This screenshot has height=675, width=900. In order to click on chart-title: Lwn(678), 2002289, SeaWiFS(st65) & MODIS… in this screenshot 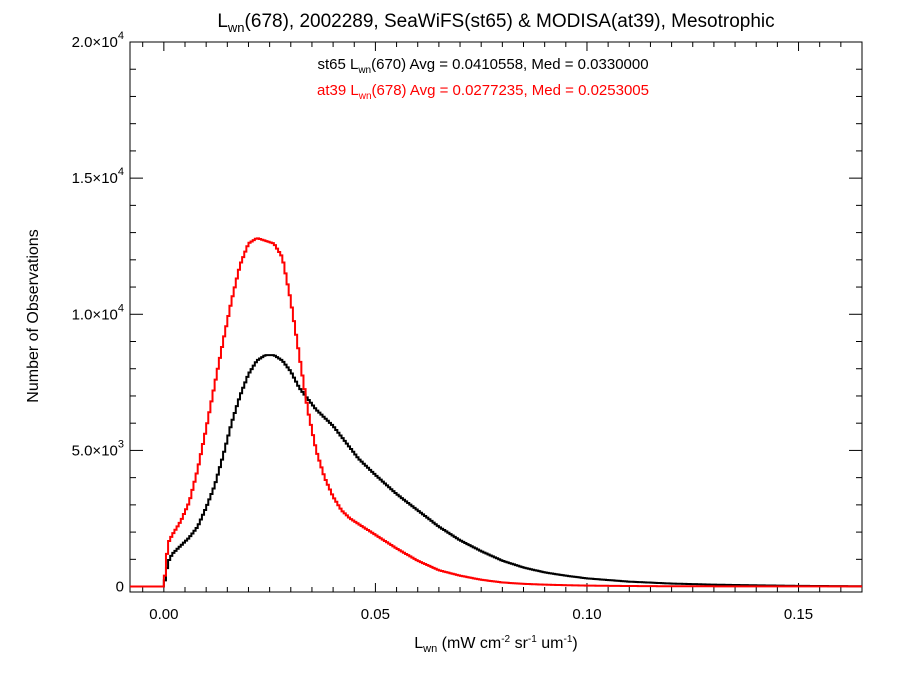, I will do `click(495, 23)`.